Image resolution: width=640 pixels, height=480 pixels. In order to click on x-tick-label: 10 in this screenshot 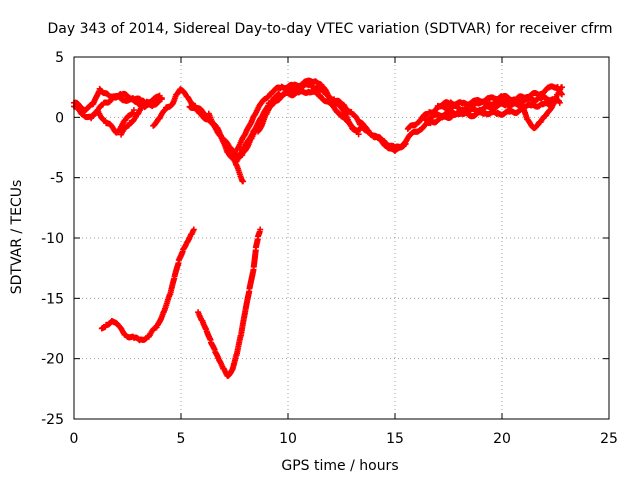, I will do `click(288, 439)`.